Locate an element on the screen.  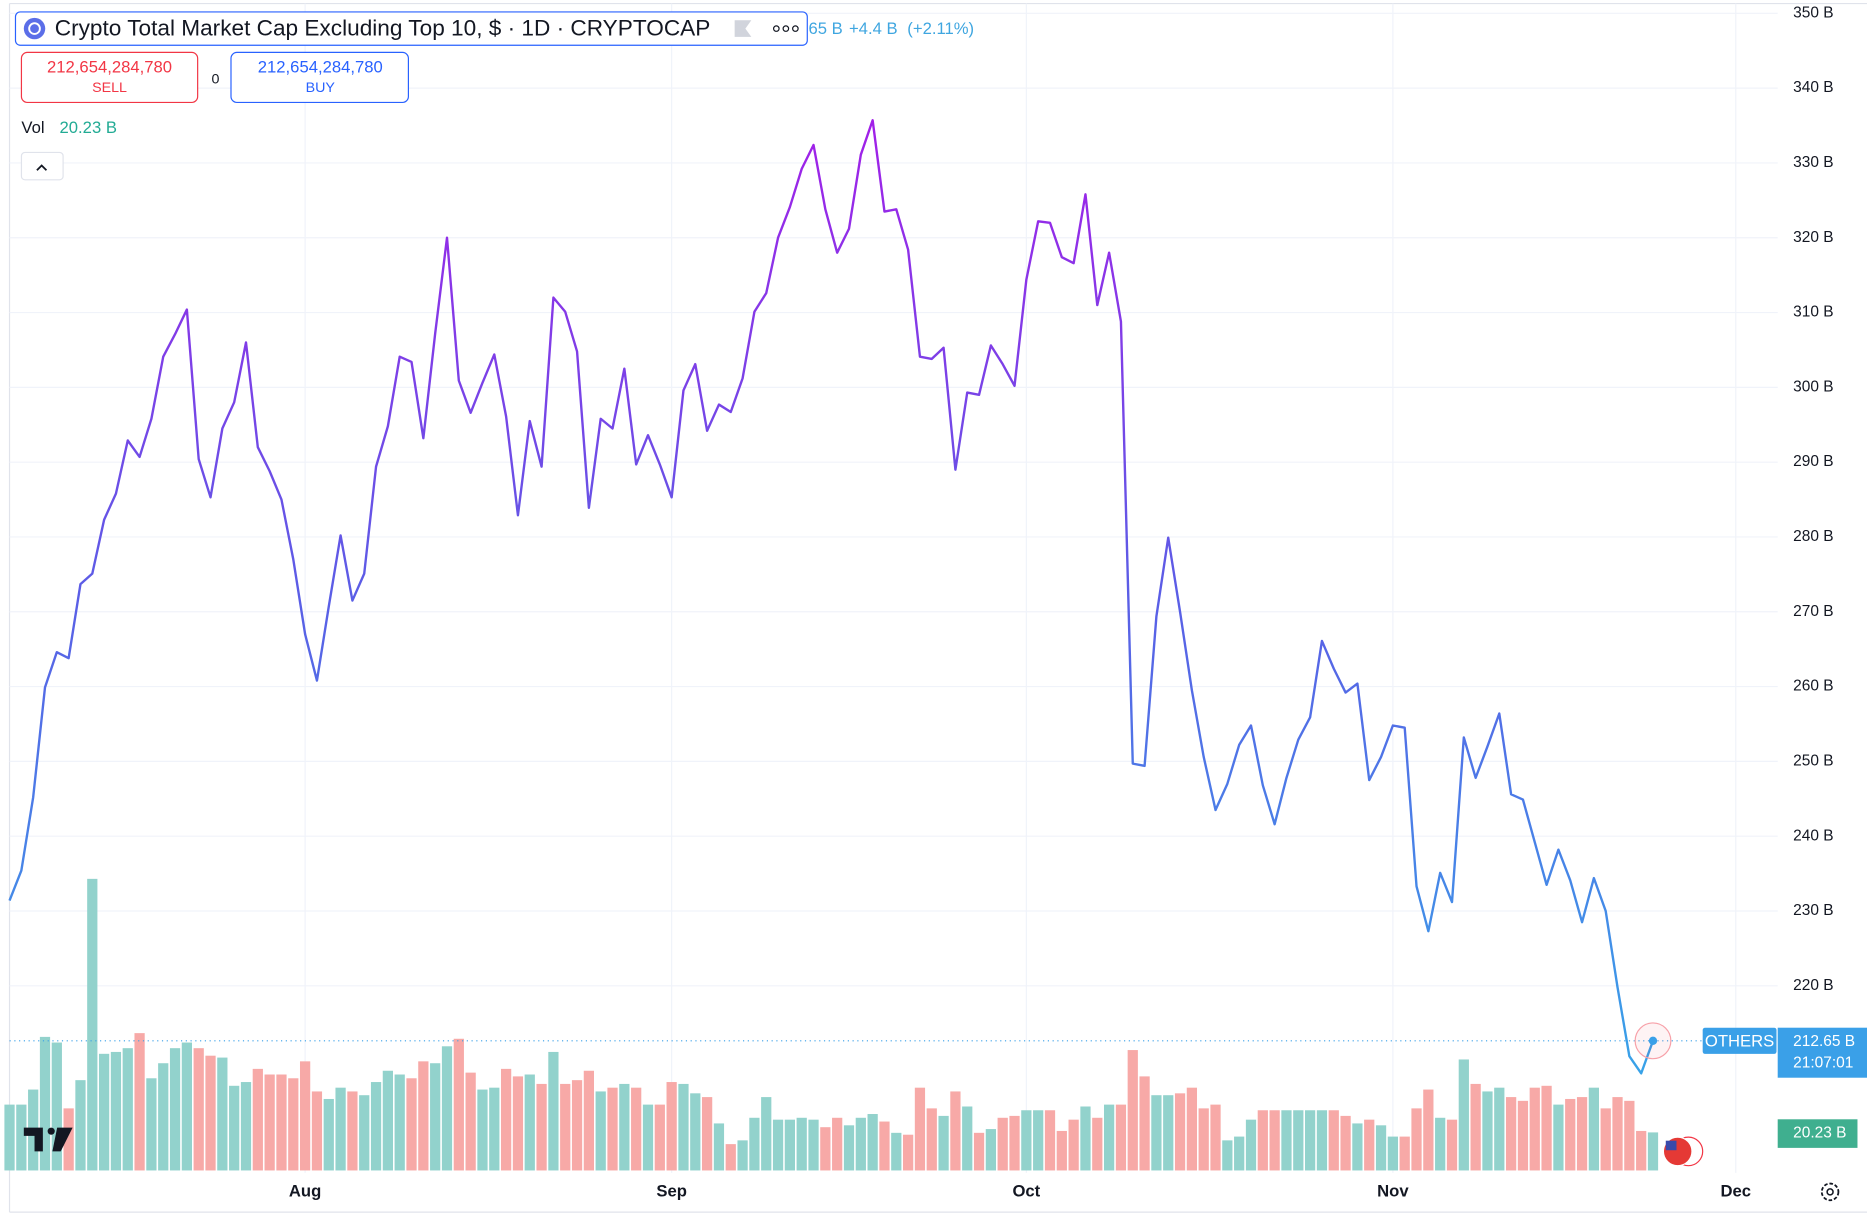
symbol-icon-ring is located at coordinates (34, 28).